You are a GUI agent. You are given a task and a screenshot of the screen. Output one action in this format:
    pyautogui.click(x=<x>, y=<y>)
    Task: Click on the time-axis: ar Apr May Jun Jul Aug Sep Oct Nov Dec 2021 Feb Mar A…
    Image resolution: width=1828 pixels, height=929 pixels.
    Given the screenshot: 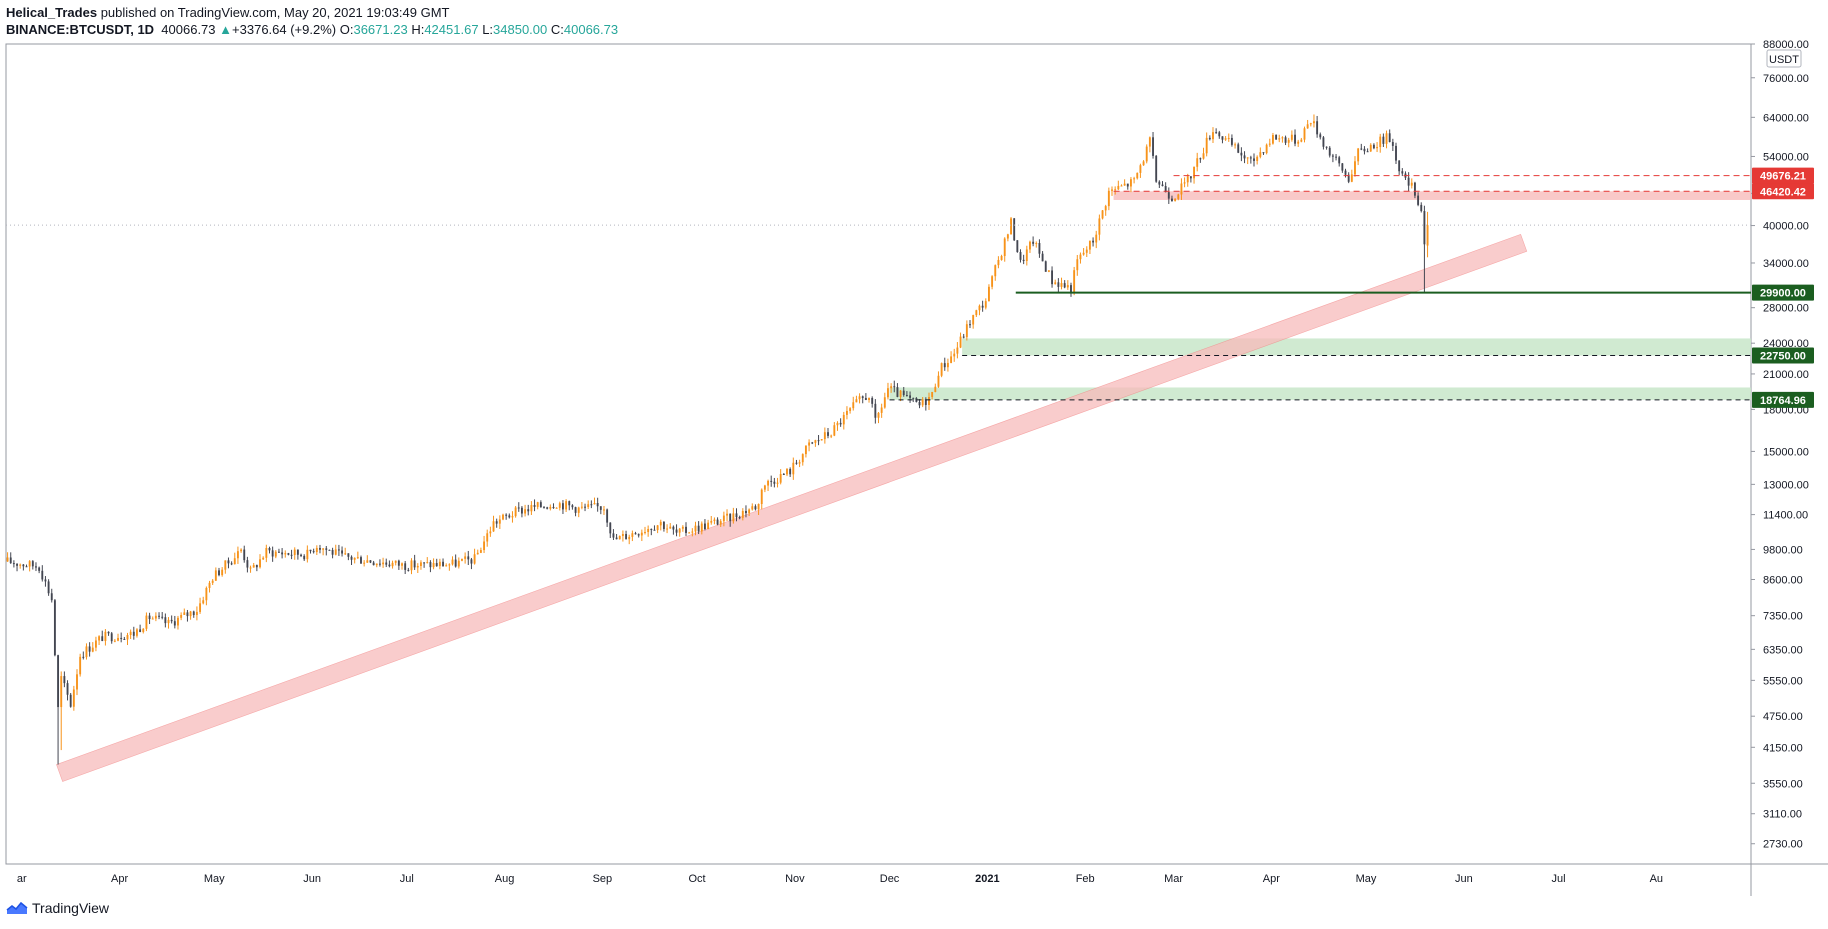 What is the action you would take?
    pyautogui.click(x=840, y=879)
    